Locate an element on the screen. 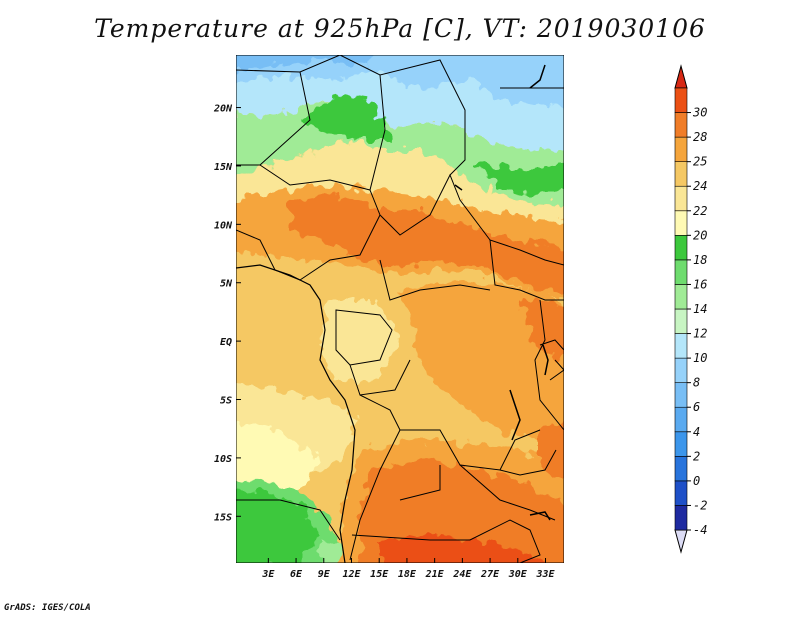 Image resolution: width=800 pixels, height=618 pixels. colorbar-label: 20 is located at coordinates (700, 235).